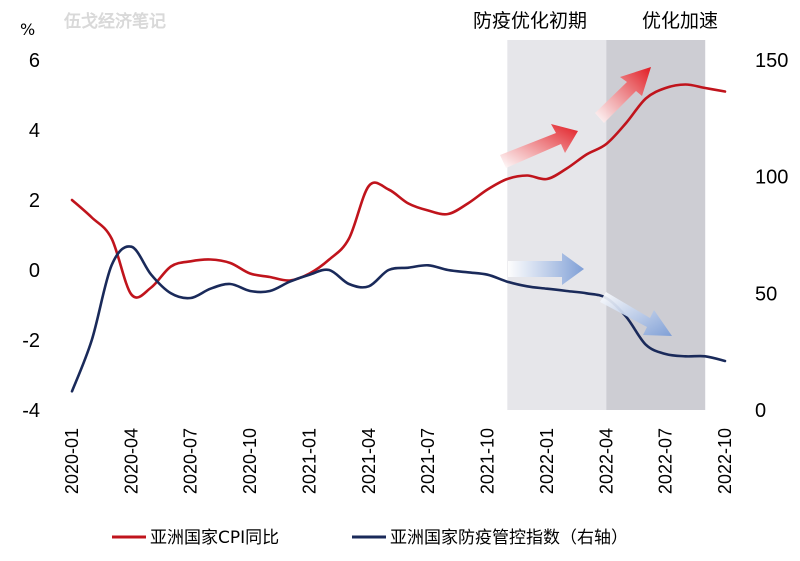 This screenshot has width=800, height=561. I want to click on x-tick-label: 2021-04, so click(369, 461).